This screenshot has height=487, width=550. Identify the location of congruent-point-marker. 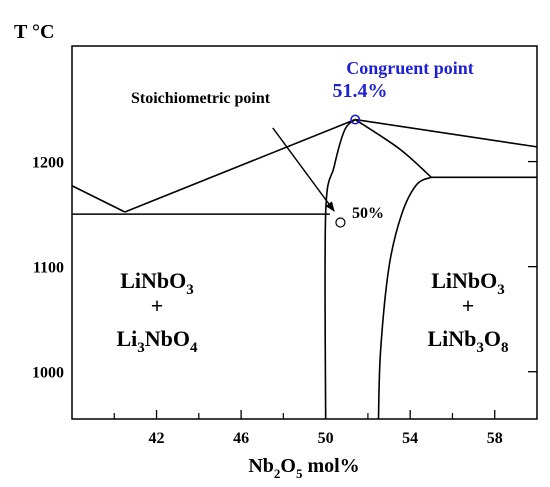
(355, 119).